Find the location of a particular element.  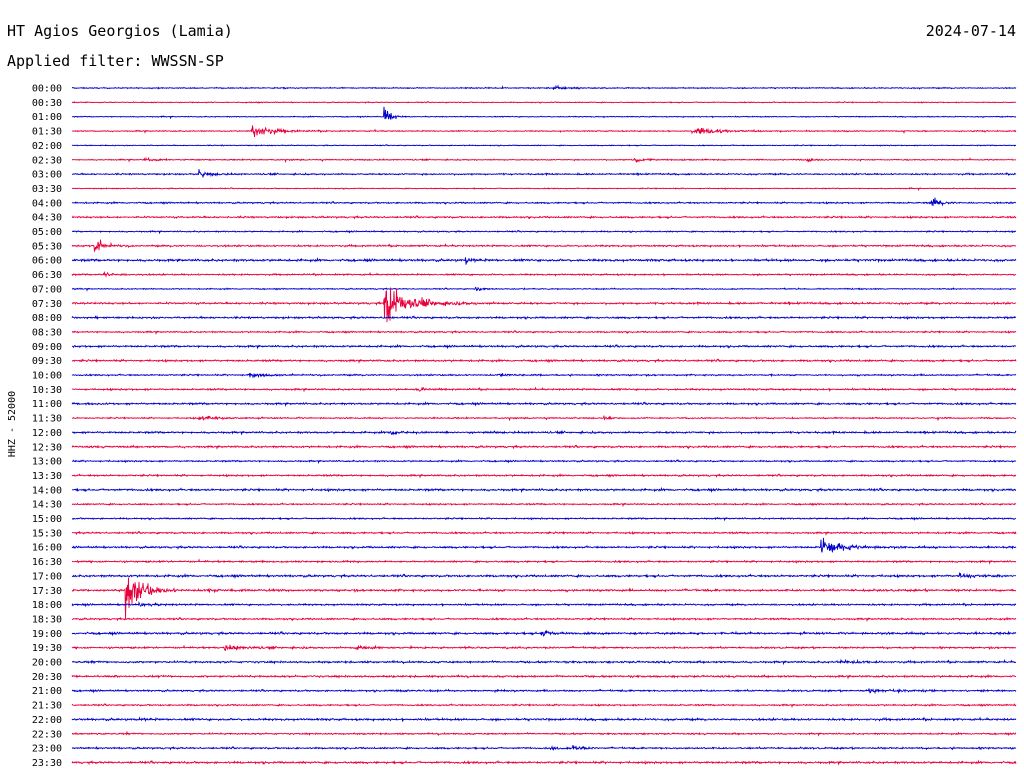

time-tick-label: 18:30 is located at coordinates (47, 619).